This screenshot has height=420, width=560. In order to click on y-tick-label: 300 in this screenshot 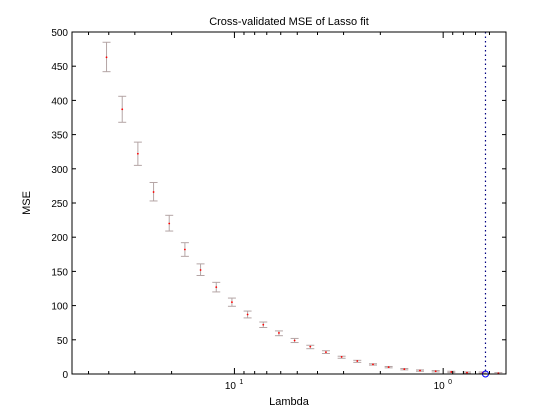, I will do `click(59, 170)`.